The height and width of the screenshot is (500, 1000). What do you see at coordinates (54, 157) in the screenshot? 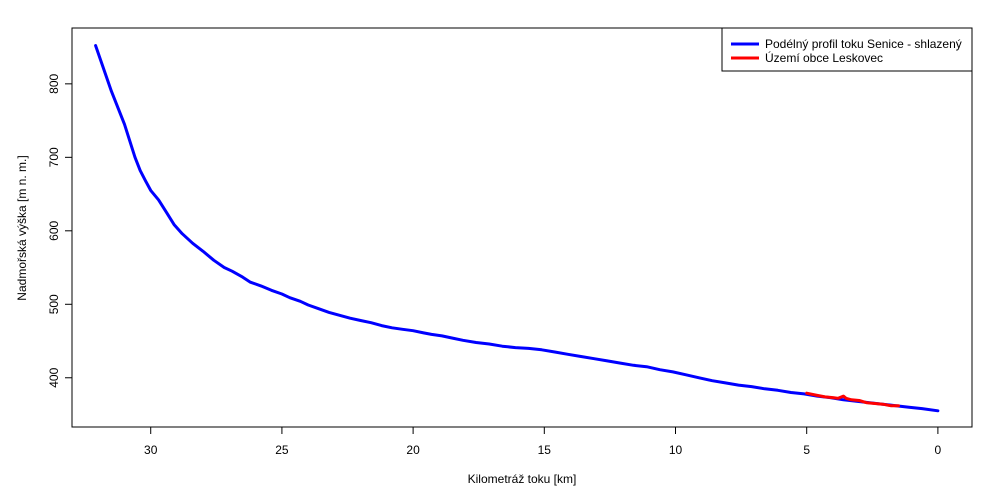
I see `y-tick-label: 700` at bounding box center [54, 157].